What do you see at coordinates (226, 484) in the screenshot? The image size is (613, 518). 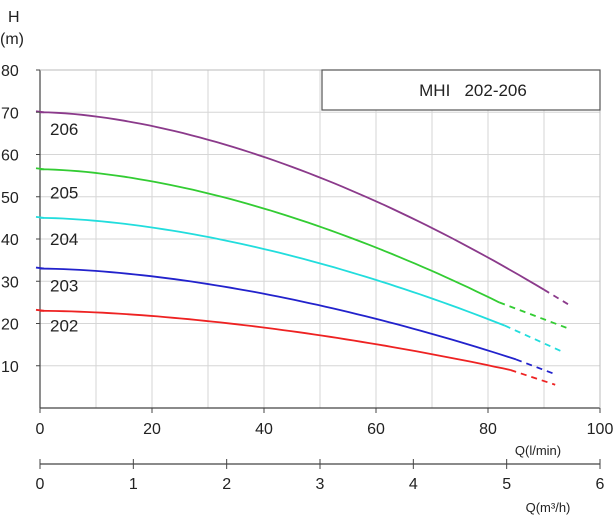 I see `x2-tick-label: 2` at bounding box center [226, 484].